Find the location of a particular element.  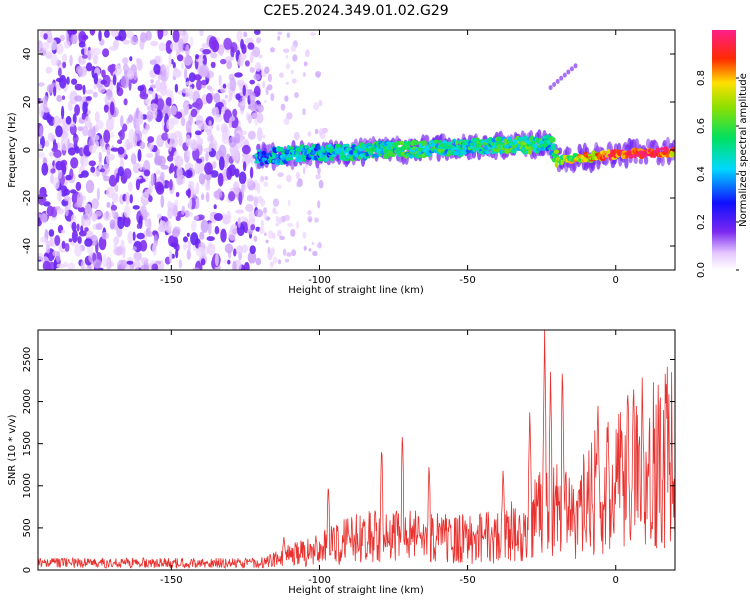

heatmap-xtick-label: -50 is located at coordinates (467, 280).